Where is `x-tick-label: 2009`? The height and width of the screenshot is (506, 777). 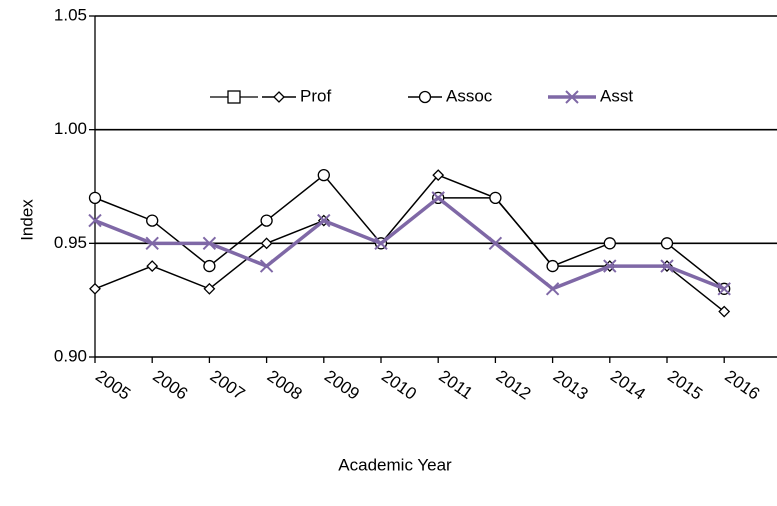
x-tick-label: 2009 is located at coordinates (342, 384).